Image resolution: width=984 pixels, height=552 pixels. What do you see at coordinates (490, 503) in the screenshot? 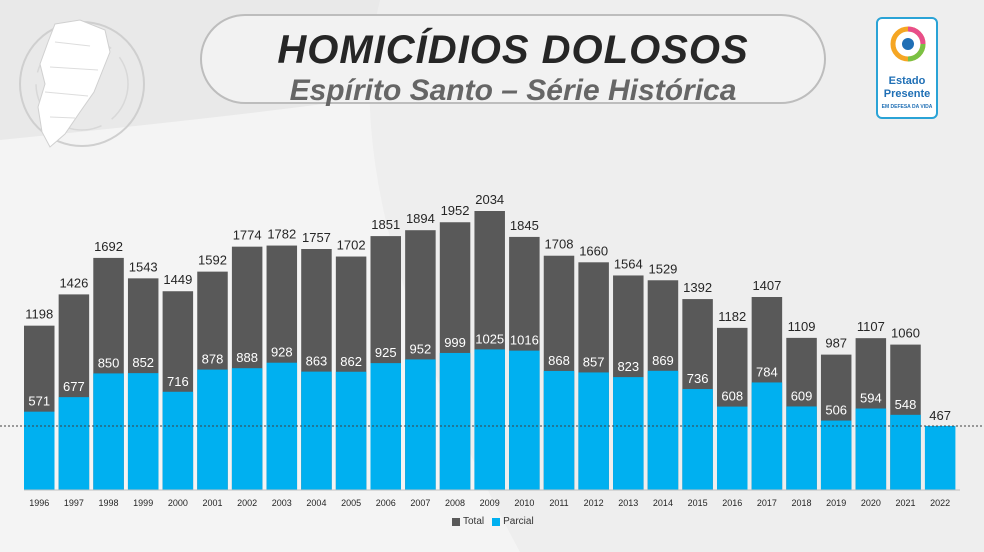
I see `tick-label-2009: 2009` at bounding box center [490, 503].